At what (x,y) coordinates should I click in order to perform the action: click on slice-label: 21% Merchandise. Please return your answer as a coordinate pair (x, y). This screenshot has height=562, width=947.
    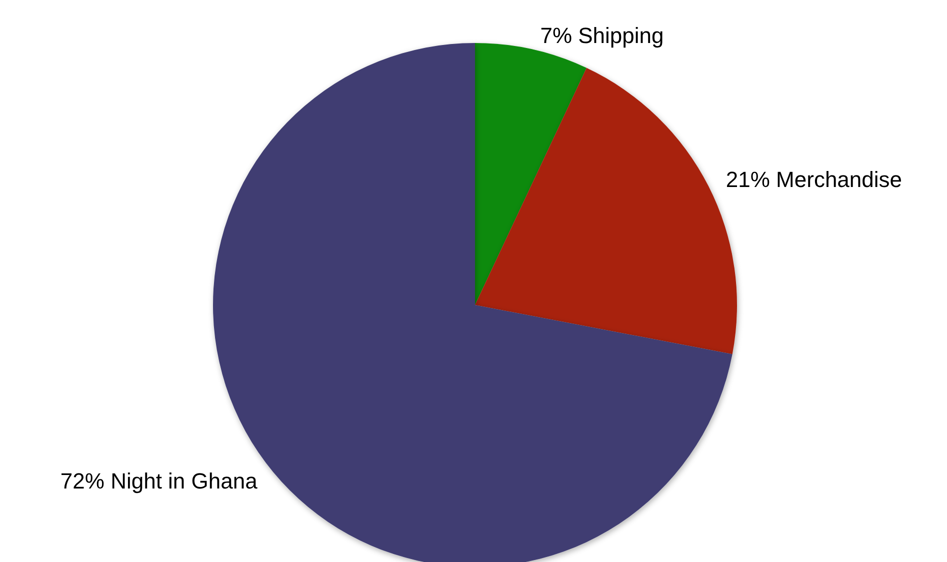
    Looking at the image, I should click on (814, 179).